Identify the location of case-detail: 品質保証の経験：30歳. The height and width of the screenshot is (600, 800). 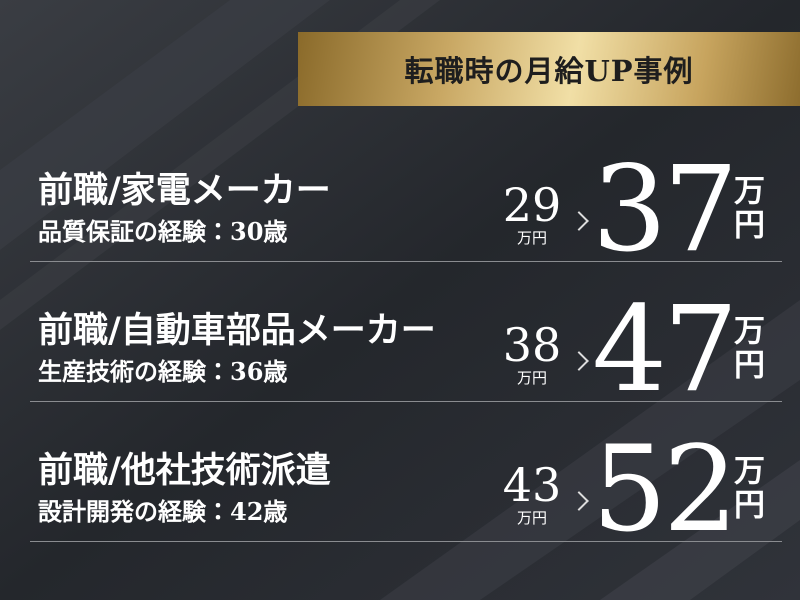
(163, 231).